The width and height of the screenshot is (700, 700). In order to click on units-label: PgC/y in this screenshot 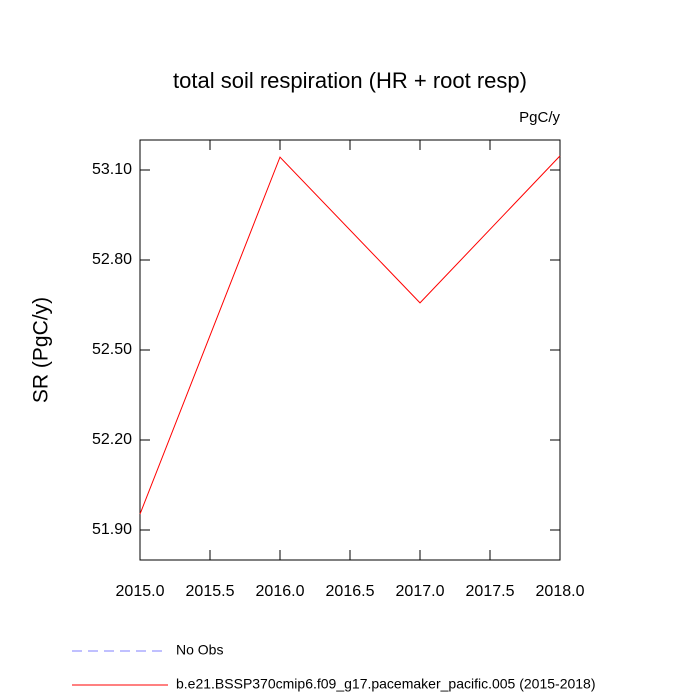, I will do `click(539, 117)`.